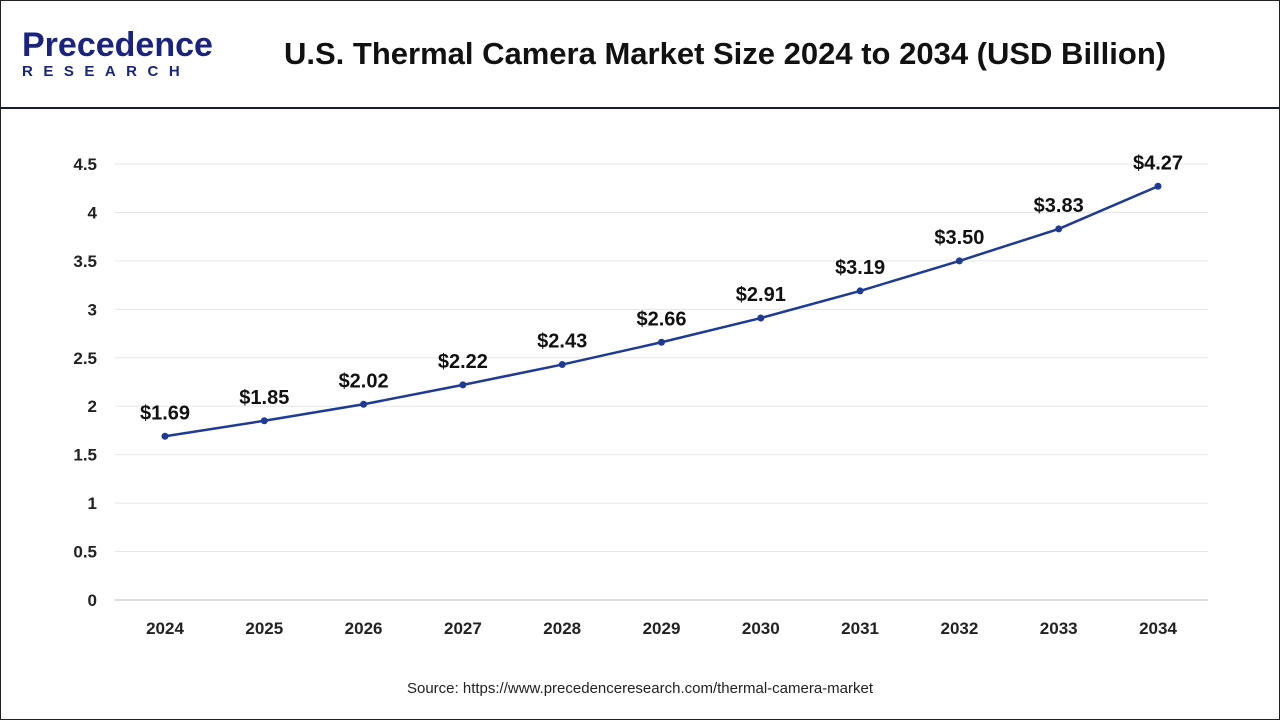 This screenshot has height=720, width=1280. I want to click on x-tick-label: 2034, so click(1158, 628).